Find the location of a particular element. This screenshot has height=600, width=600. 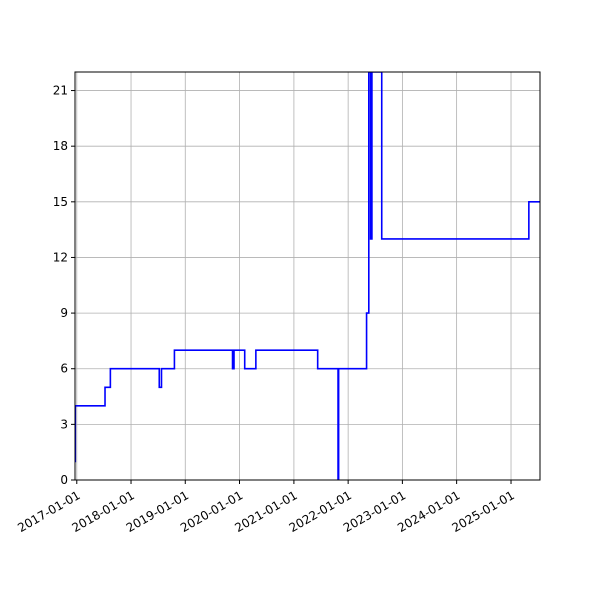

y-tick-label: 21 is located at coordinates (60, 91).